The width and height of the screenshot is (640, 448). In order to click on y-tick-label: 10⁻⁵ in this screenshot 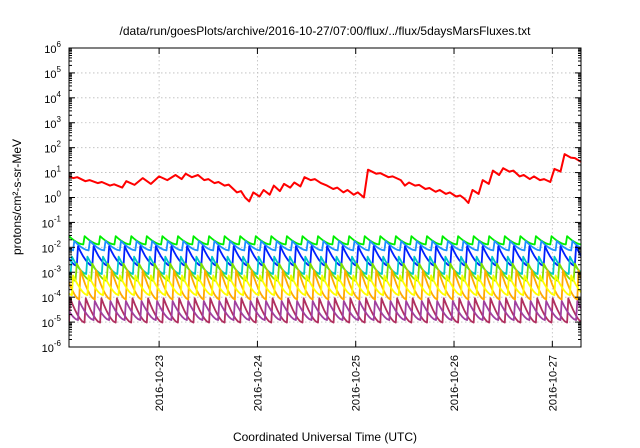, I will do `click(52, 322)`.